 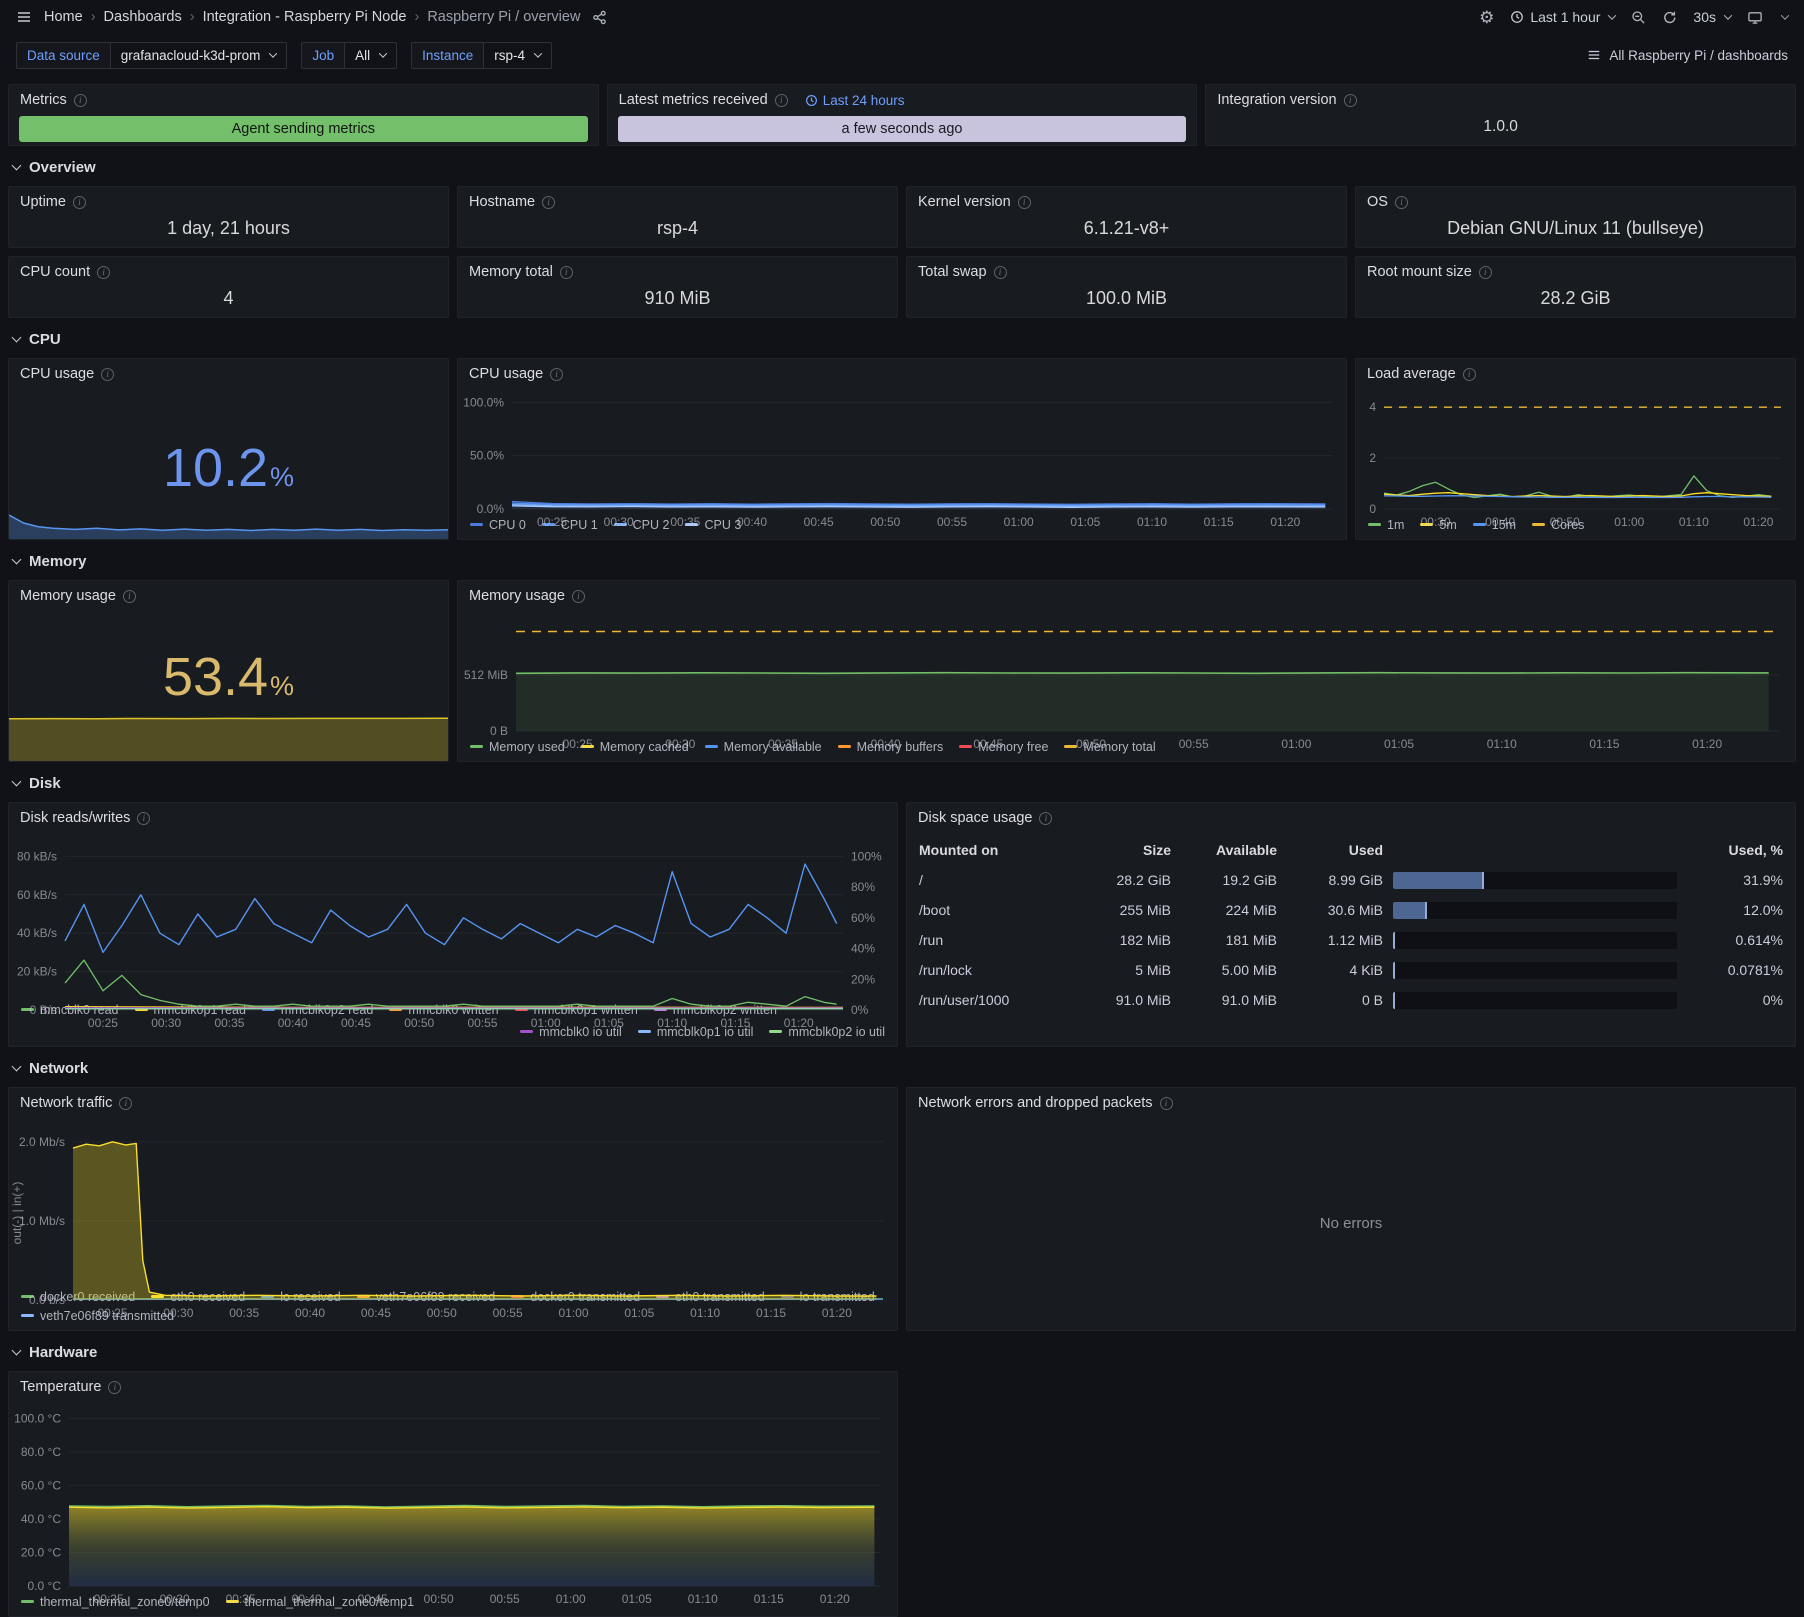 I want to click on panel-title: Latest metrics received, so click(x=693, y=100).